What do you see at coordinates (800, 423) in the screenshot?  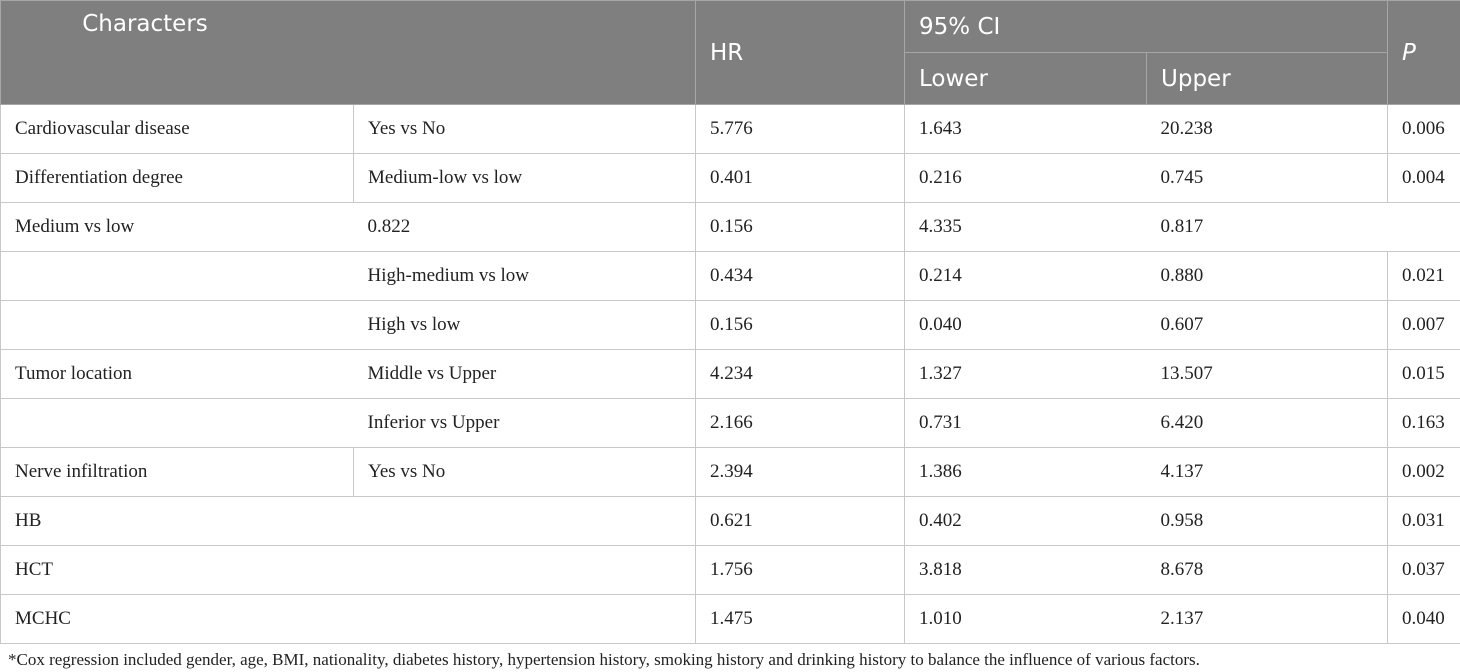 I see `cell-hr: 2.166` at bounding box center [800, 423].